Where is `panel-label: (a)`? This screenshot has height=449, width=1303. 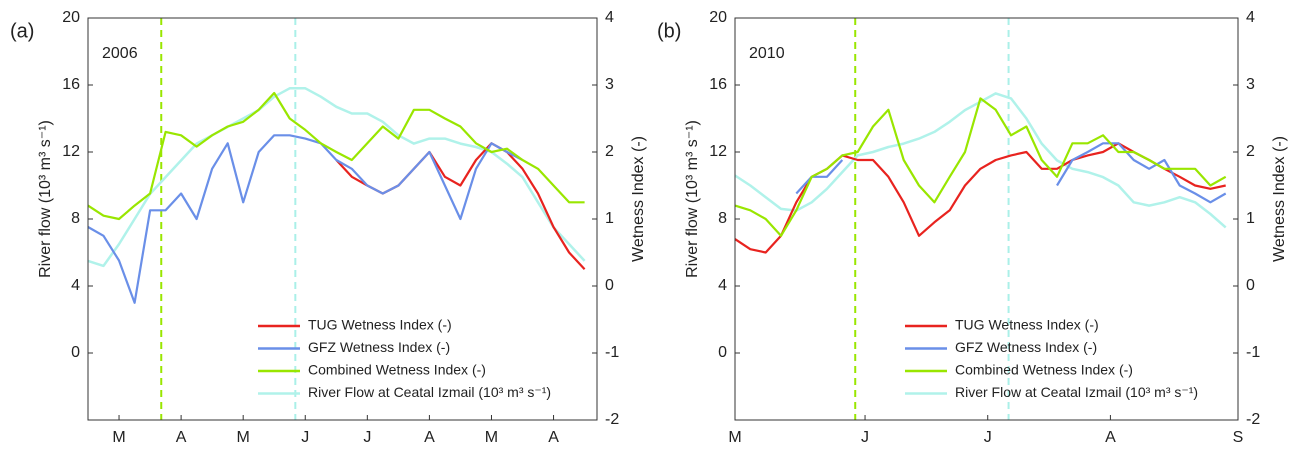 panel-label: (a) is located at coordinates (22, 31).